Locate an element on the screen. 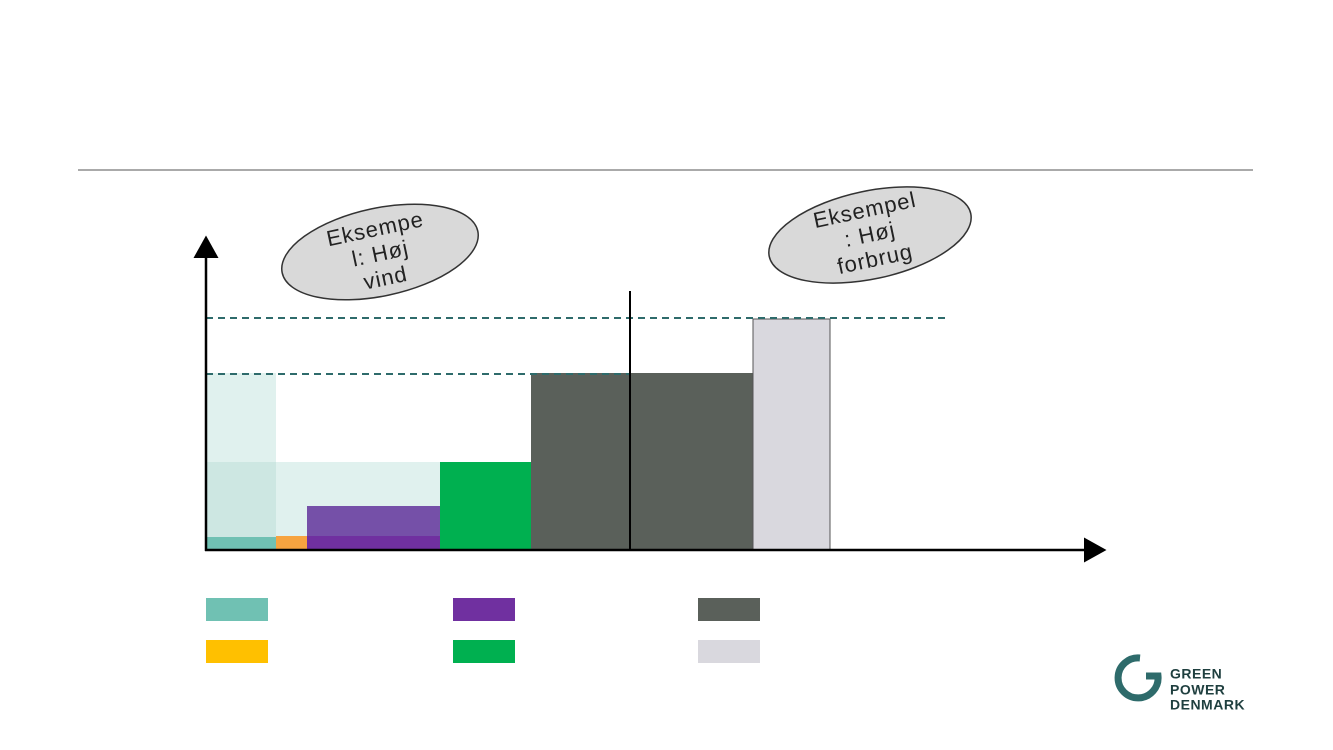 The image size is (1333, 750). block-green is located at coordinates (485, 506).